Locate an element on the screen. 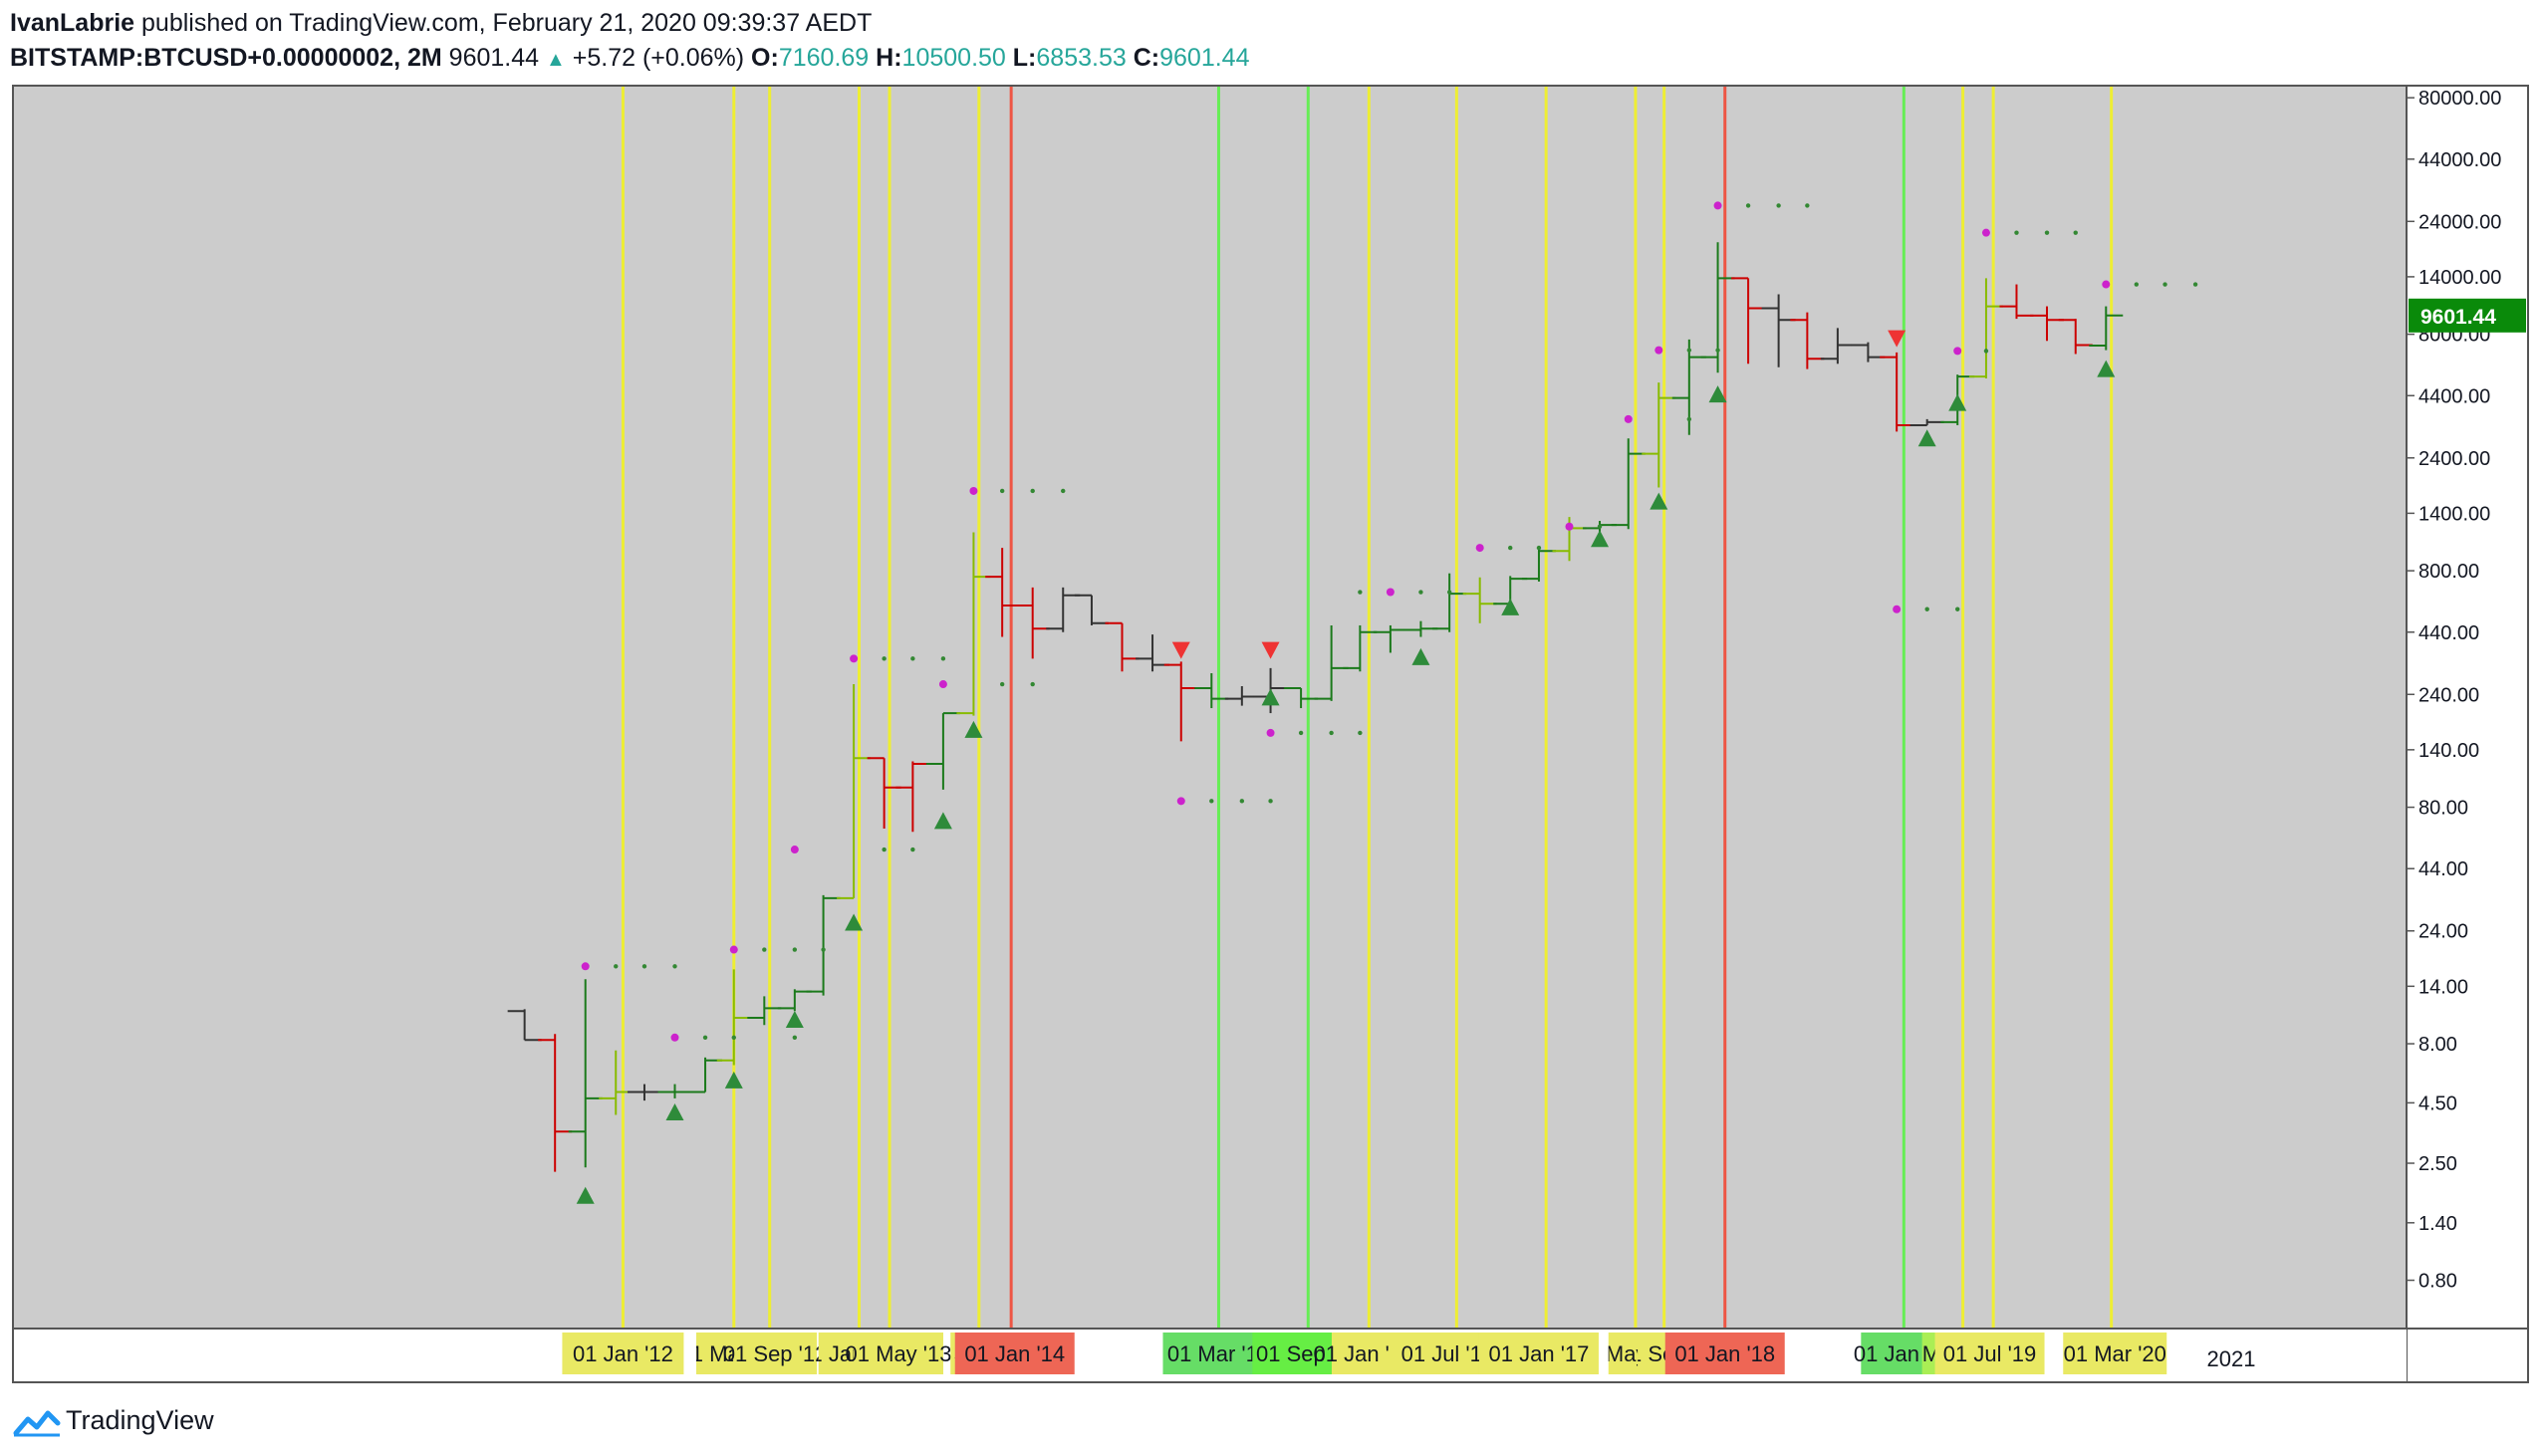 The image size is (2542, 1456). y-tick-label-20: 80000.00 is located at coordinates (2459, 99).